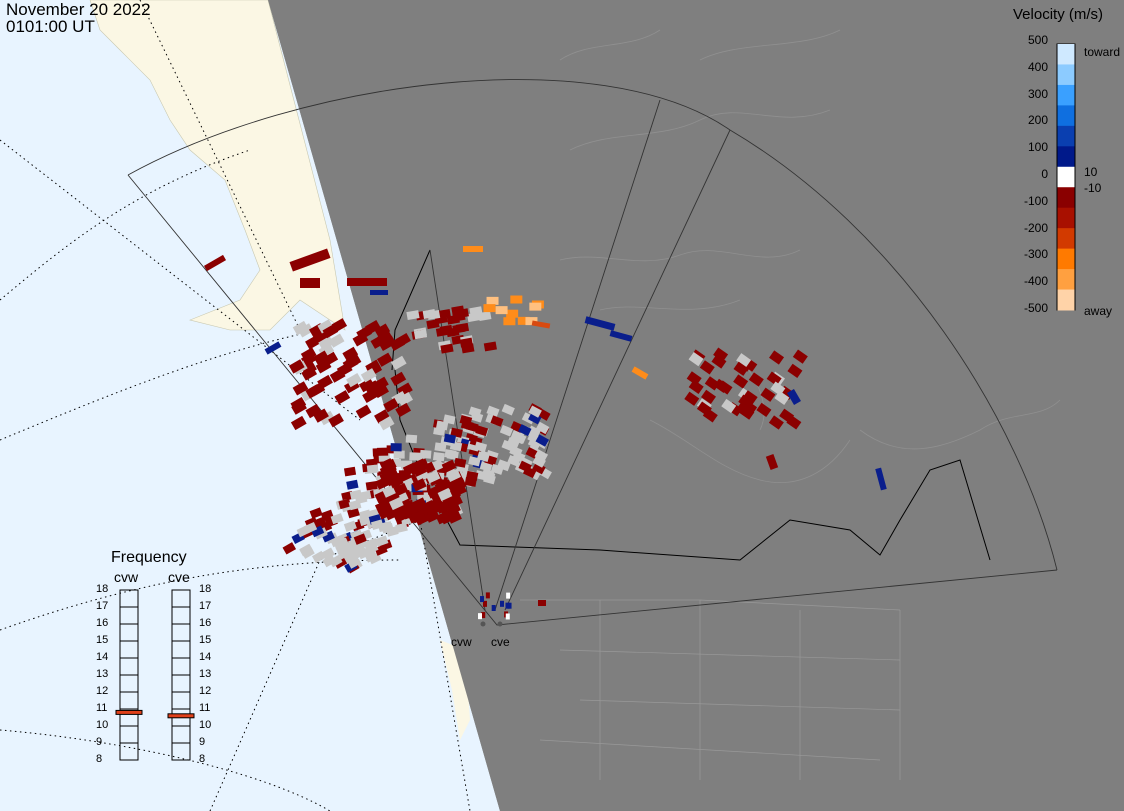 Image resolution: width=1124 pixels, height=811 pixels. What do you see at coordinates (500, 642) in the screenshot?
I see `radar-label-cve: cve` at bounding box center [500, 642].